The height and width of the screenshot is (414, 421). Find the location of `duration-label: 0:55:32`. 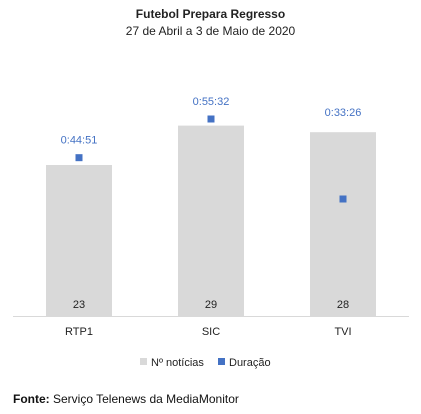

duration-label: 0:55:32 is located at coordinates (211, 102).